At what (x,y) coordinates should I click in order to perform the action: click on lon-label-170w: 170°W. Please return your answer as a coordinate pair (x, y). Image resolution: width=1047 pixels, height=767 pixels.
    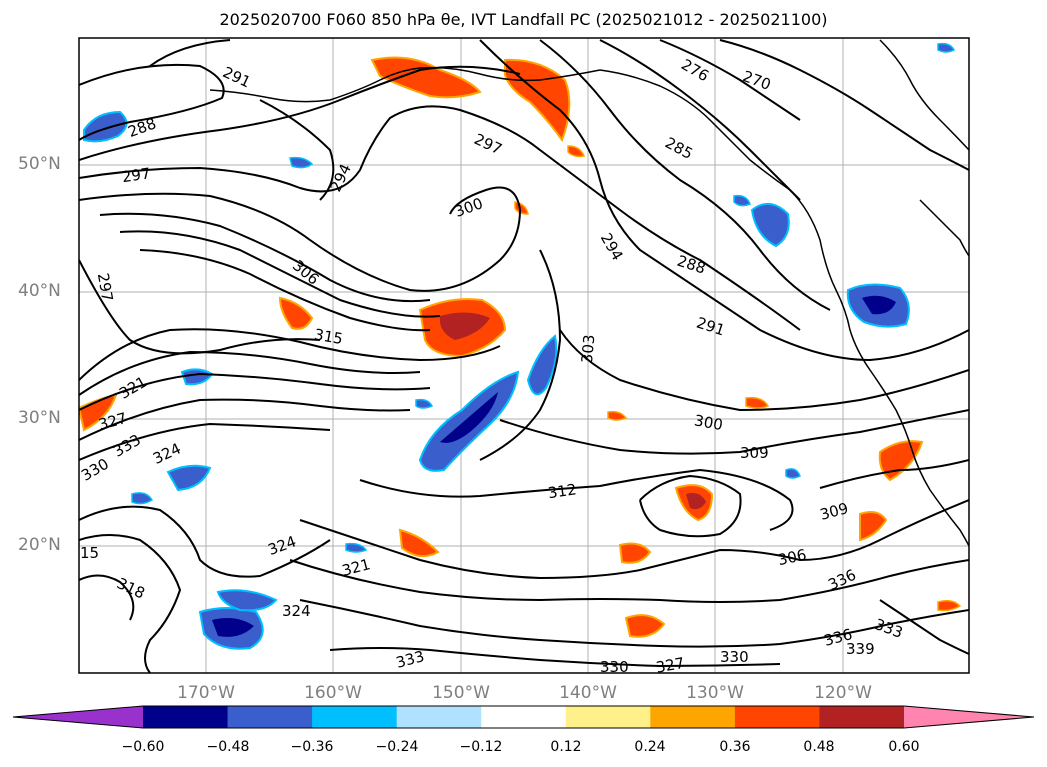
    Looking at the image, I should click on (206, 693).